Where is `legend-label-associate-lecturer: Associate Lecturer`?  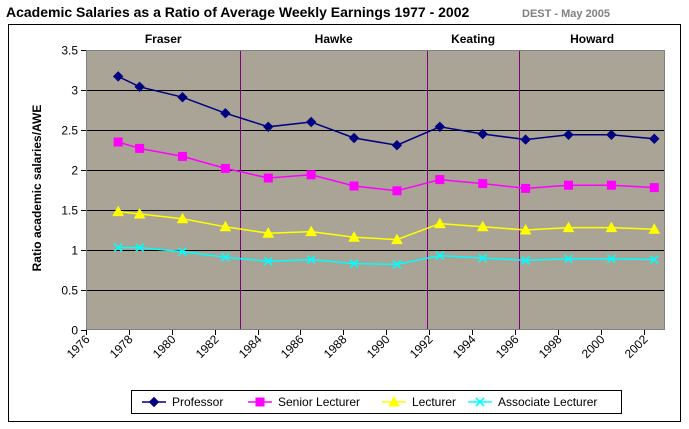 legend-label-associate-lecturer: Associate Lecturer is located at coordinates (547, 402).